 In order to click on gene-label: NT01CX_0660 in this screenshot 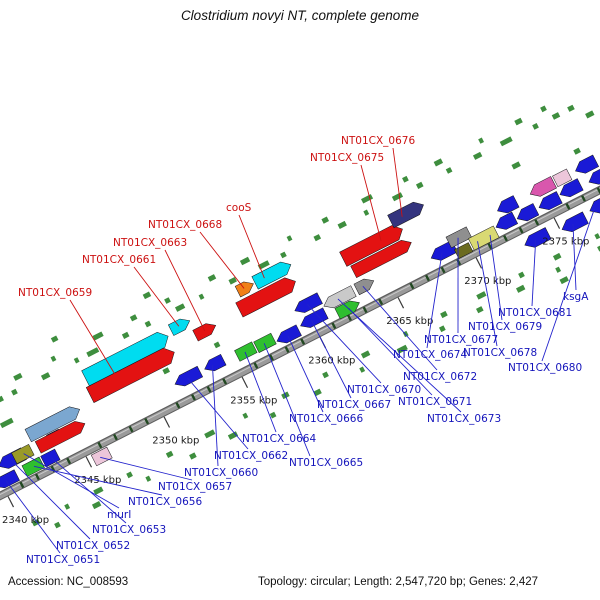, I will do `click(221, 473)`.